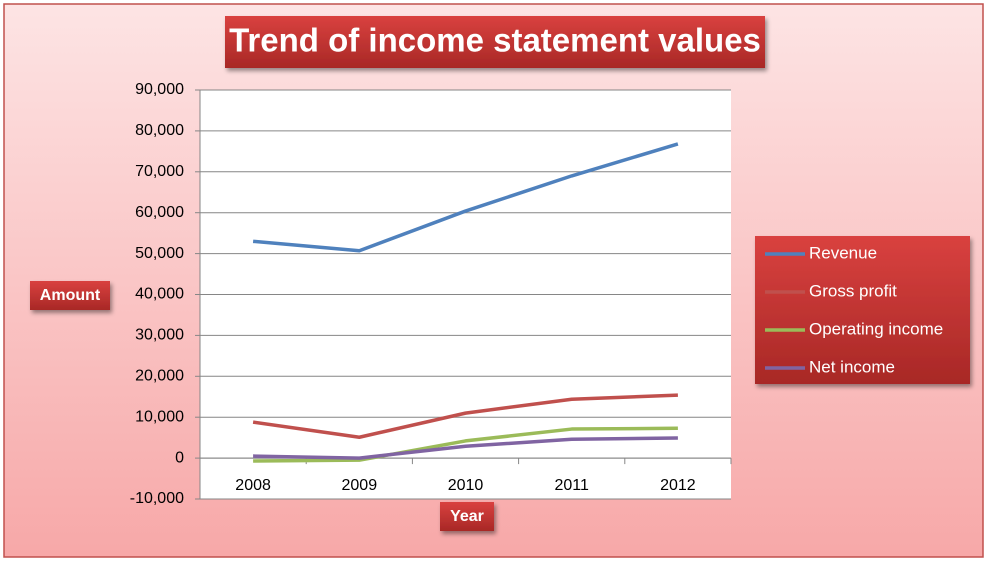  I want to click on title-box, so click(495, 42).